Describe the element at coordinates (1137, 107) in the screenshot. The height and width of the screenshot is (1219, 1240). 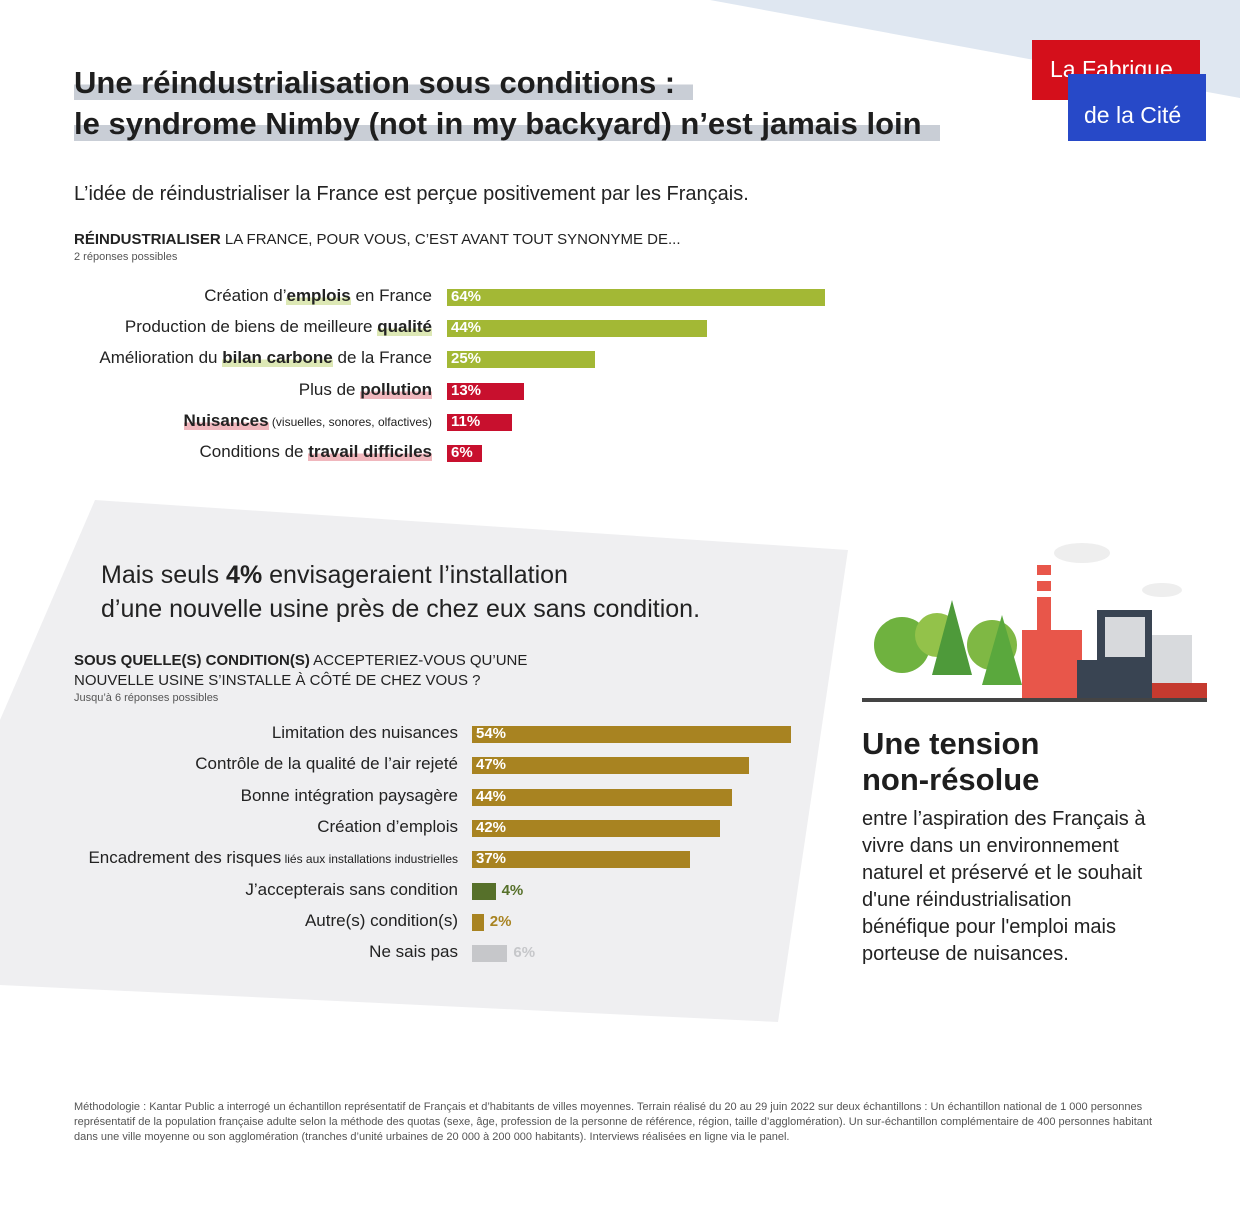
I see `logo-bottom: de la Cité` at that location.